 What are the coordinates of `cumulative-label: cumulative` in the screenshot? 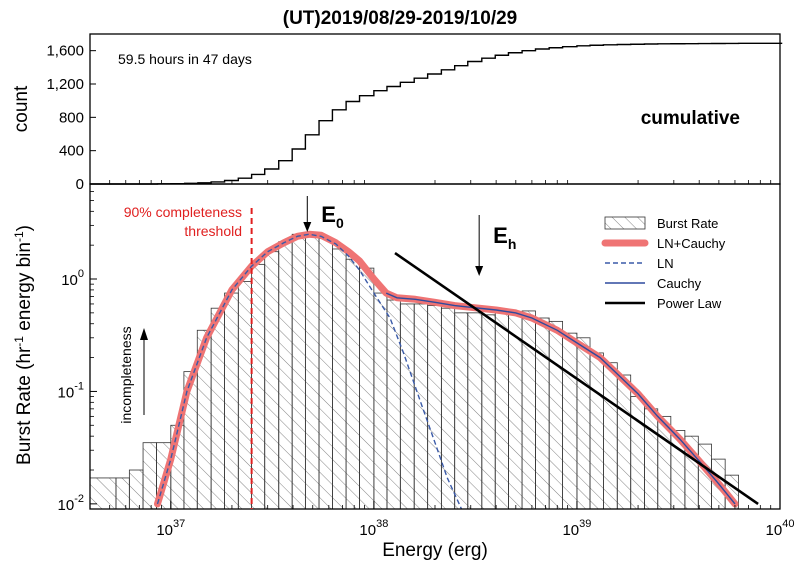 It's located at (690, 118).